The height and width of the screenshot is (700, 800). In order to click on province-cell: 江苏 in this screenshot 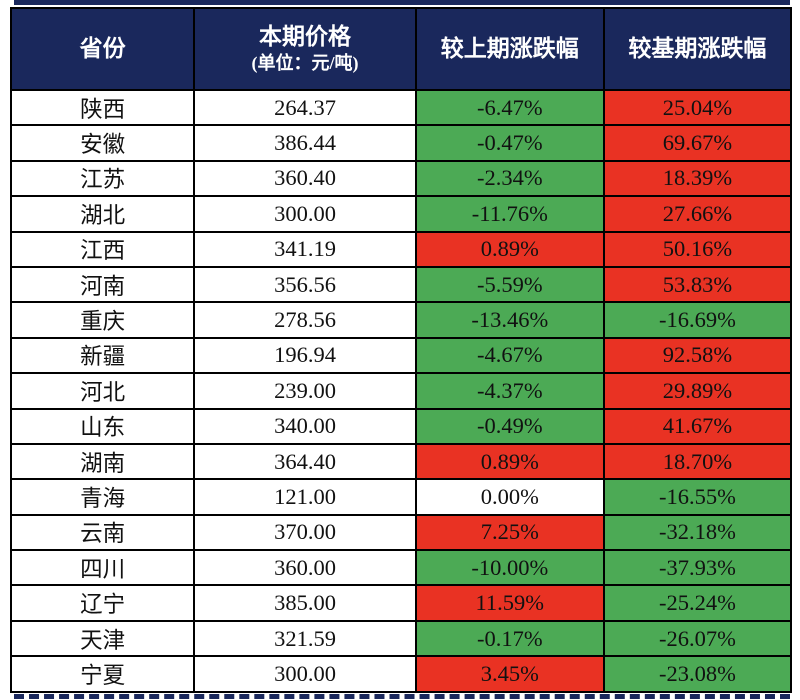, I will do `click(102, 178)`.